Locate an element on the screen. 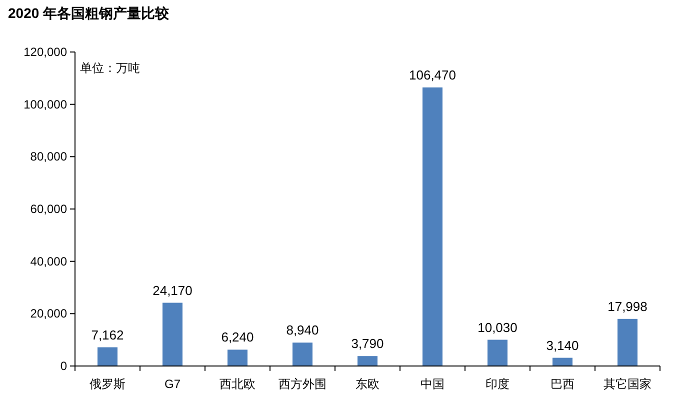  data-label: 24,170 is located at coordinates (172, 290).